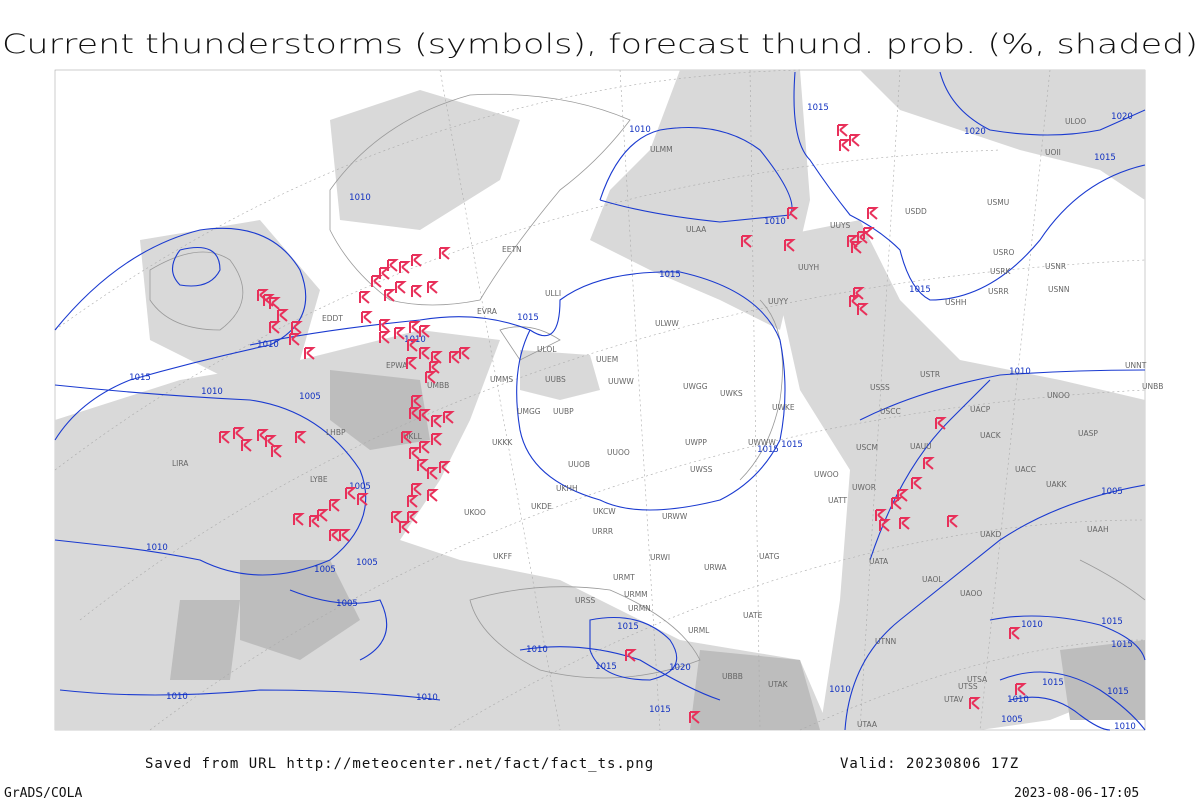 This screenshot has width=1200, height=800. What do you see at coordinates (397, 365) in the screenshot?
I see `station-code: EPWA` at bounding box center [397, 365].